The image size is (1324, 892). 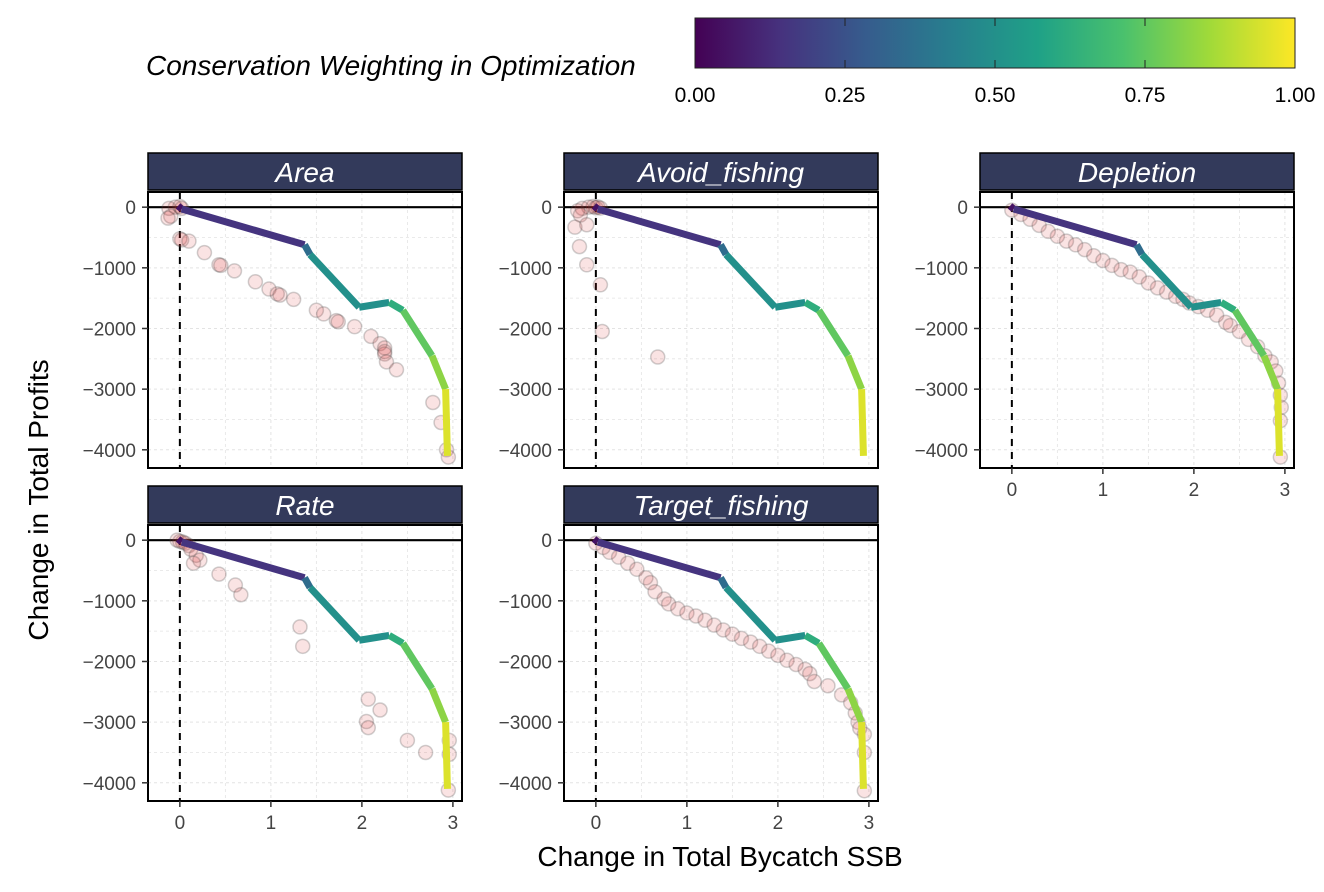 I want to click on y-axis-title: Change in Total Profits, so click(x=38, y=499).